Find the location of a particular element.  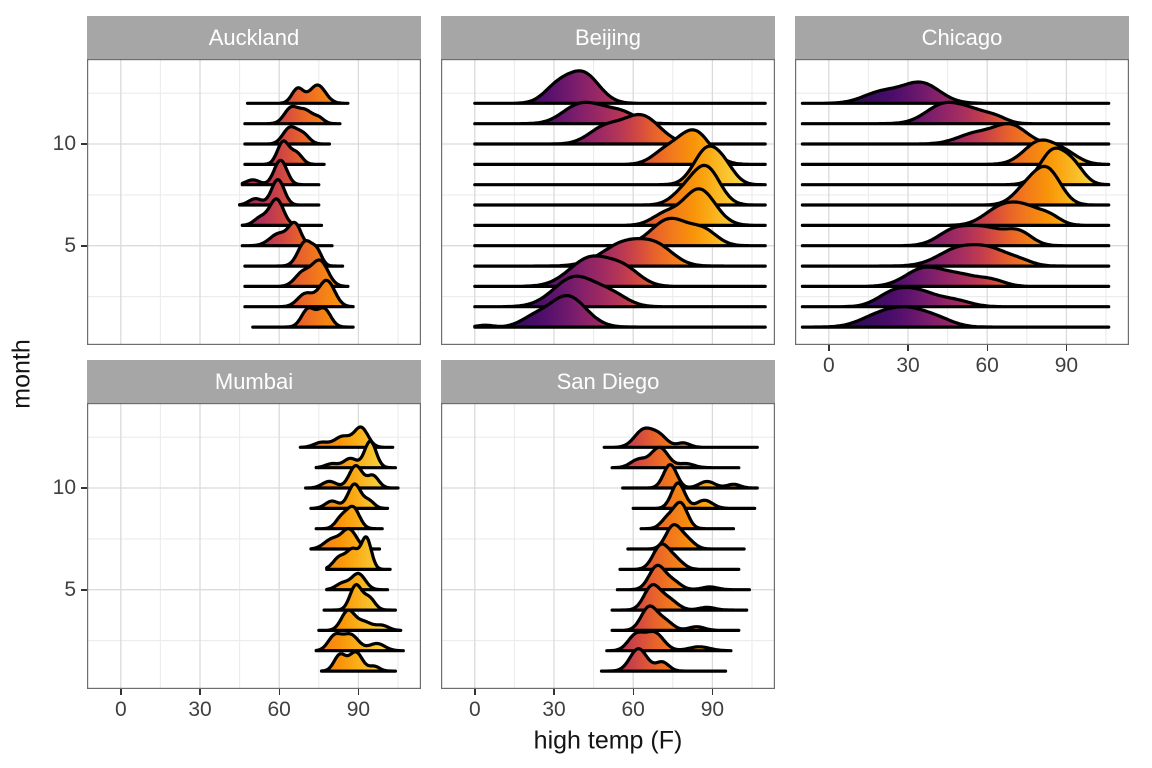

x-tick-label-mumbai: 30 is located at coordinates (200, 709).